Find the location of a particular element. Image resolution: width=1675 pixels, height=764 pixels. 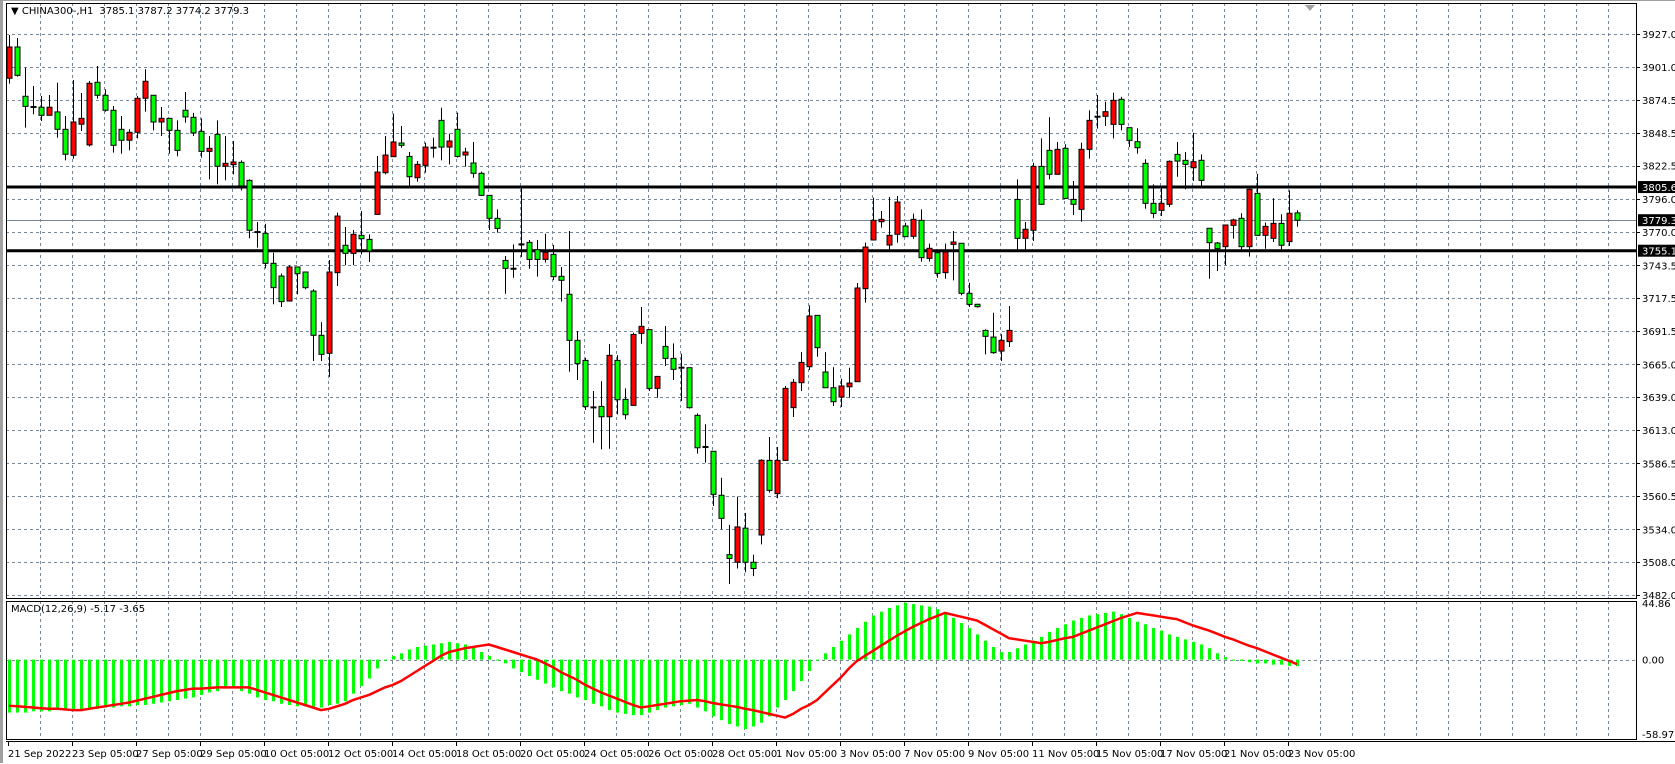

price-tick-label: 3770.0 is located at coordinates (1658, 233).